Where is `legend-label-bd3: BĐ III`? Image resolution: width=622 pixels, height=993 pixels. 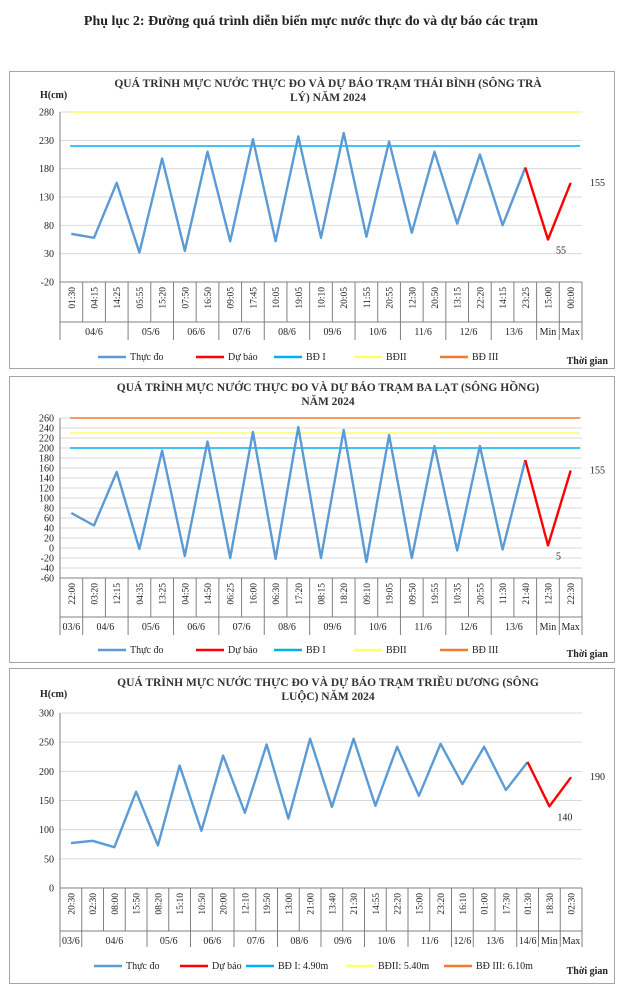 legend-label-bd3: BĐ III is located at coordinates (485, 650).